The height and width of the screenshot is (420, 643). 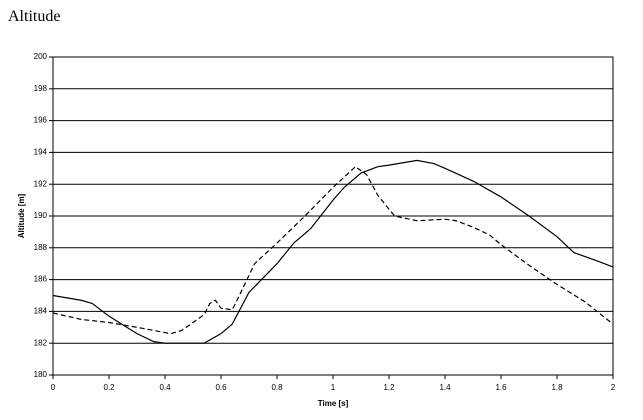 What do you see at coordinates (221, 387) in the screenshot?
I see `x-tick-label: 0.6` at bounding box center [221, 387].